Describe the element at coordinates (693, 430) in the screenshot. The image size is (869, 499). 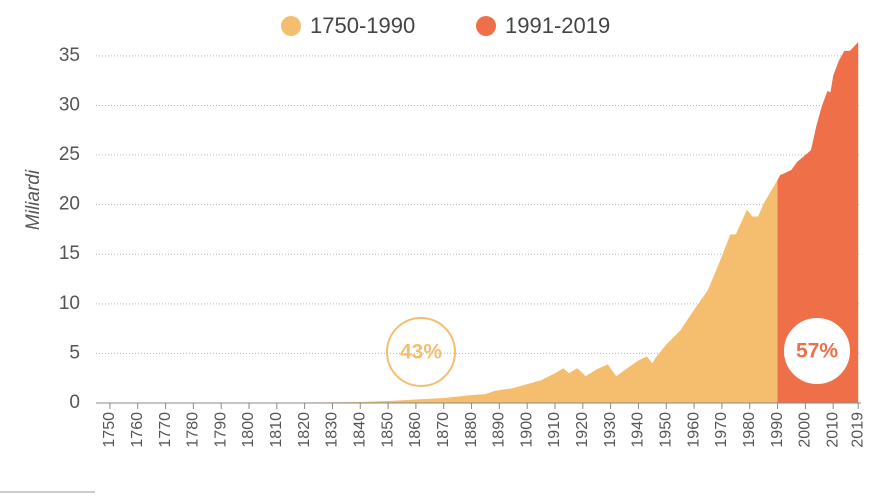
I see `x-tick-label: 1960` at that location.